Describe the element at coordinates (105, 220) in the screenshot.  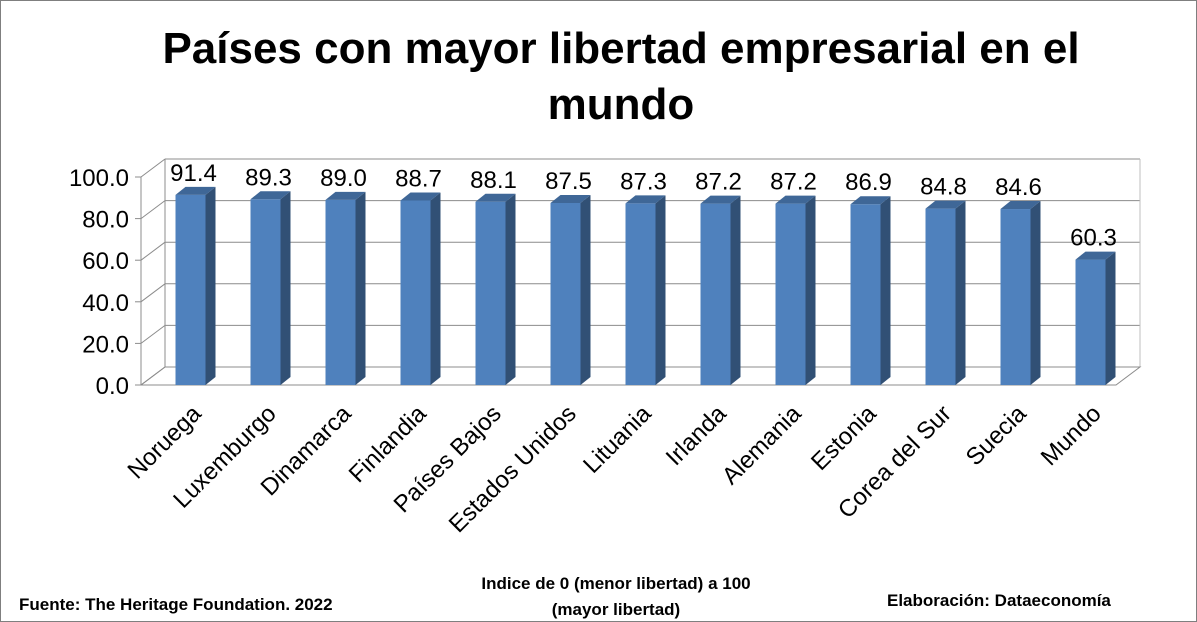
I see `y-tick-label: 80.0` at that location.